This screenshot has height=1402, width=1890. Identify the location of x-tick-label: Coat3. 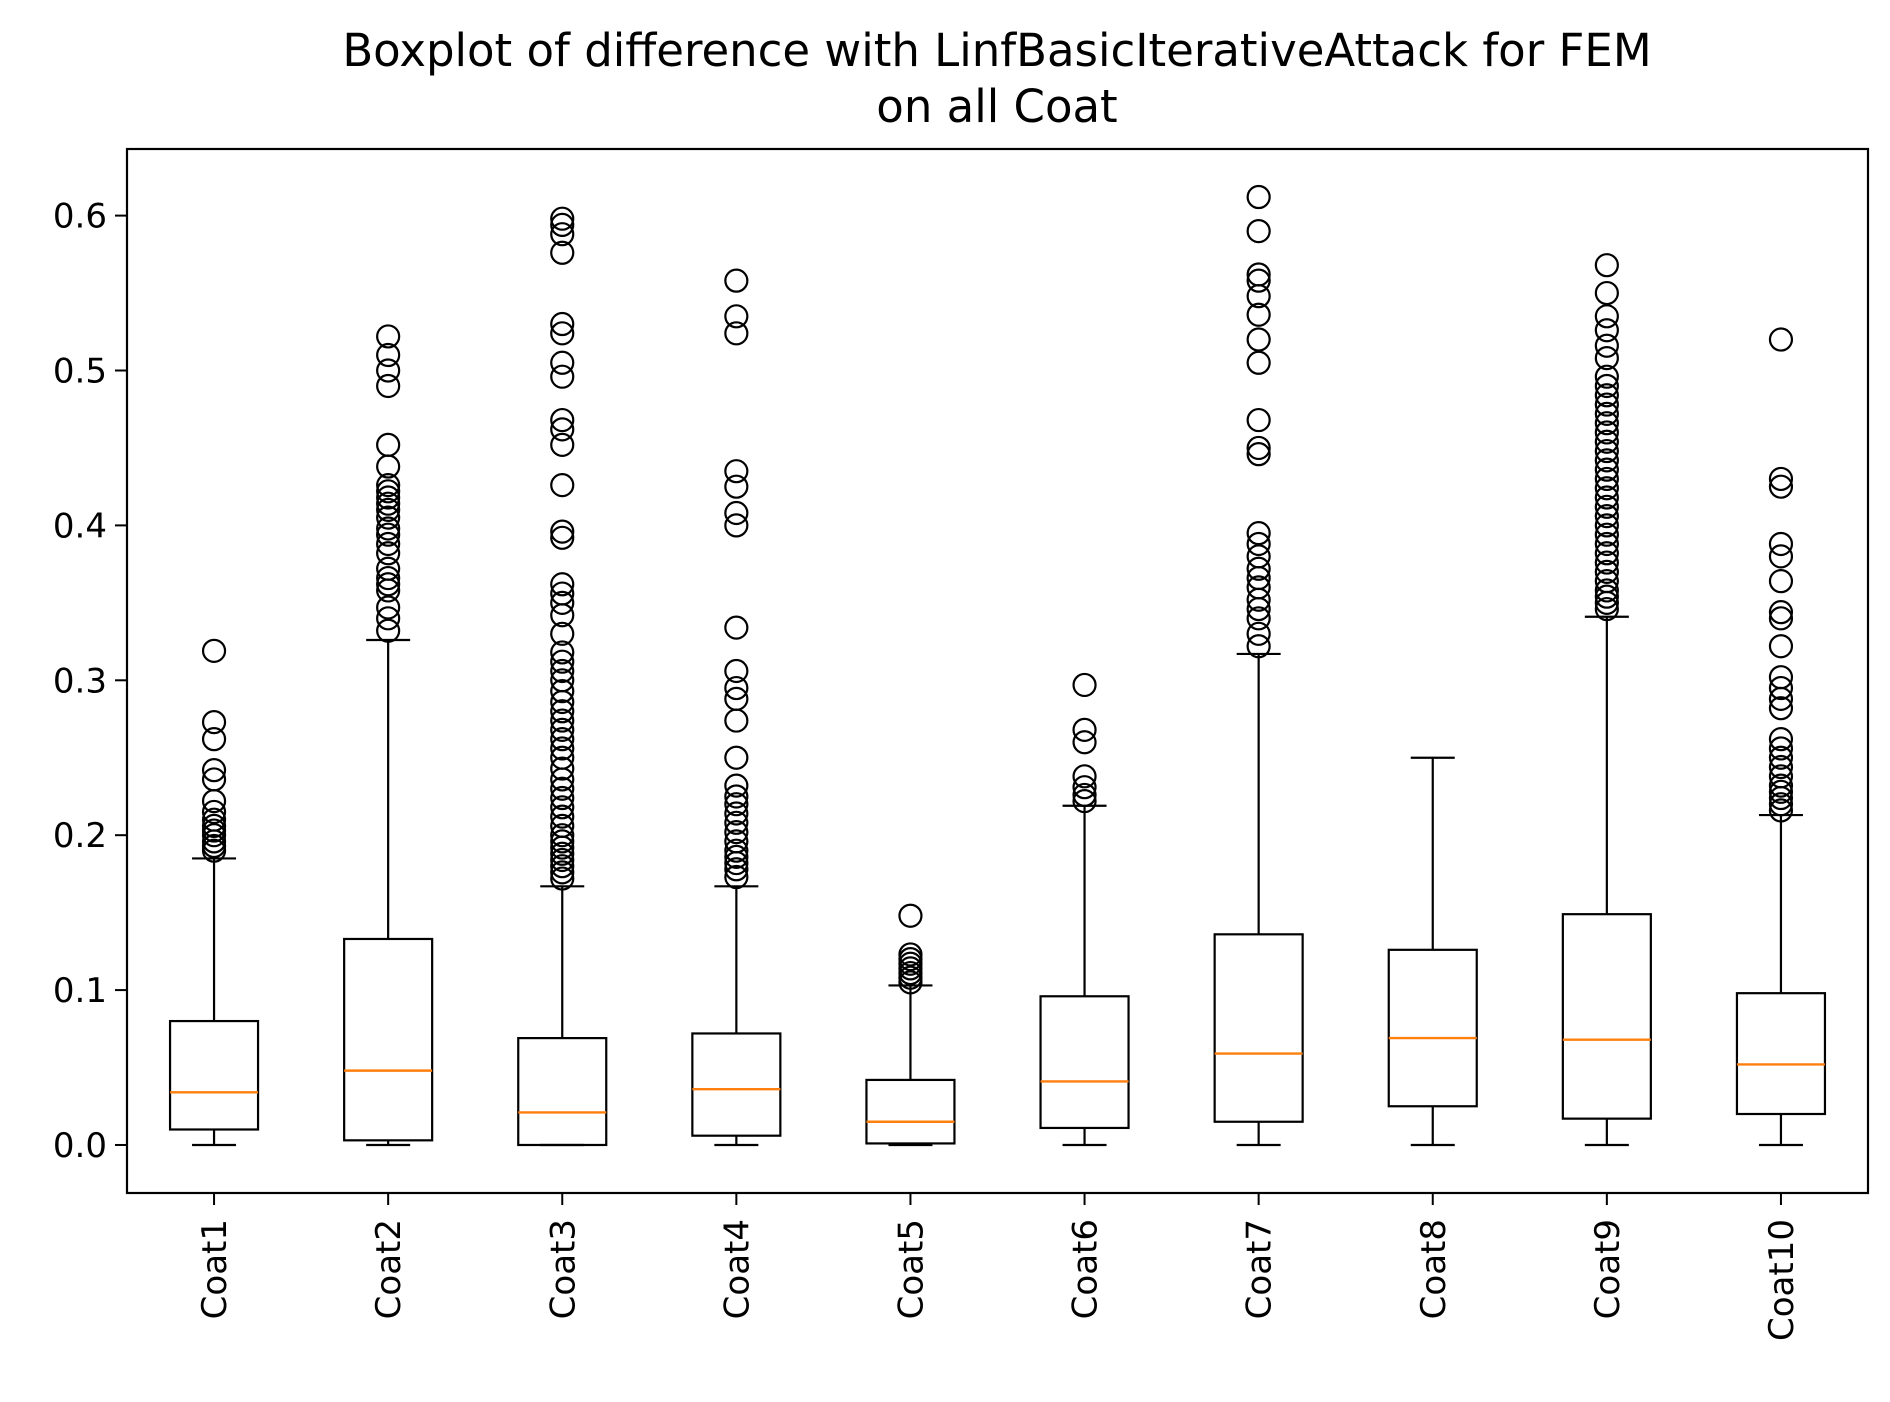
(563, 1269).